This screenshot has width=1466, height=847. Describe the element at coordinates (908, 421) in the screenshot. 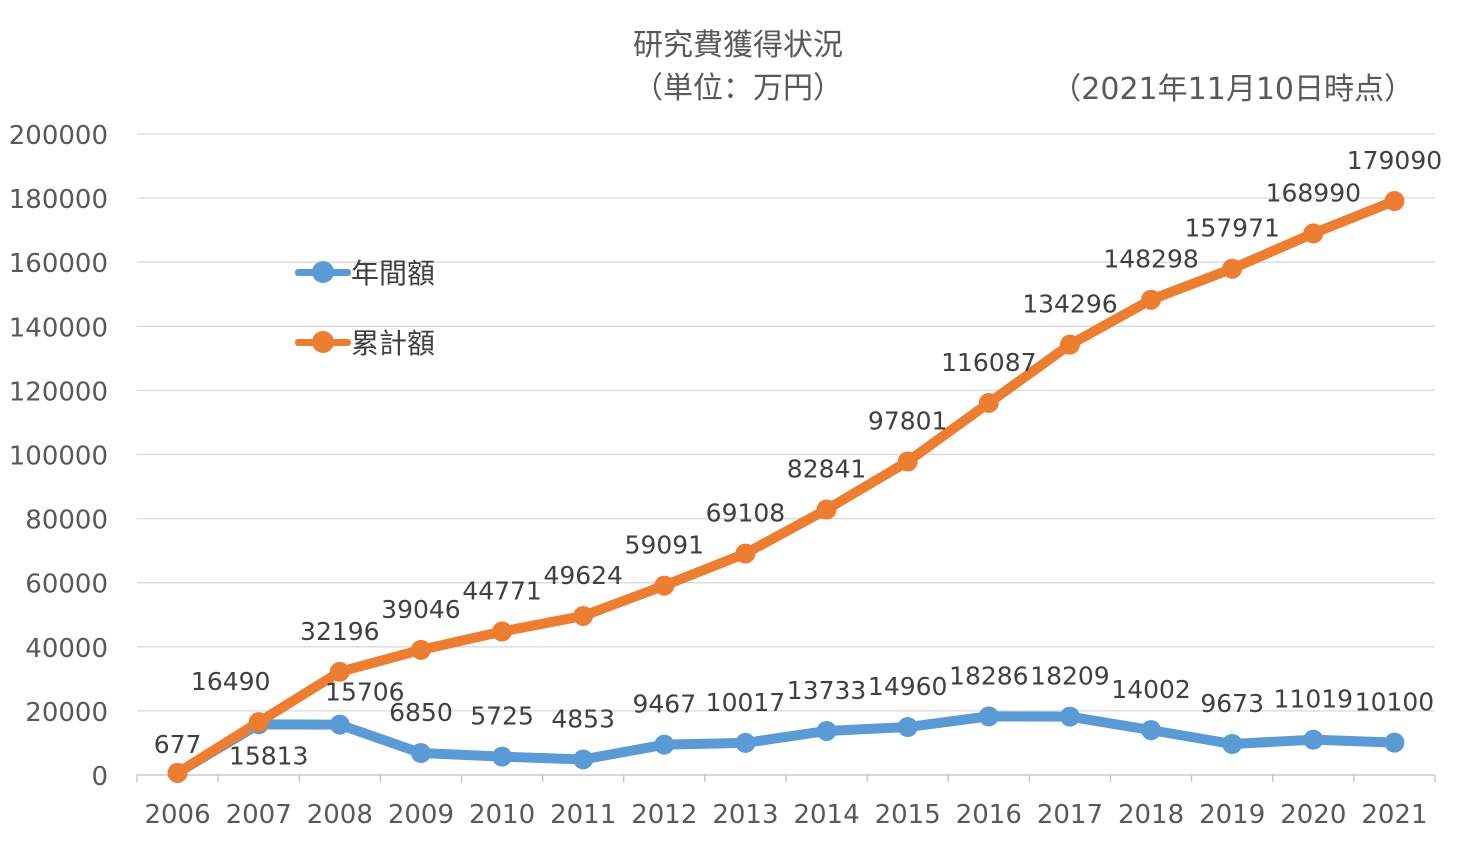

I see `data-label-cumulative: 97801` at that location.